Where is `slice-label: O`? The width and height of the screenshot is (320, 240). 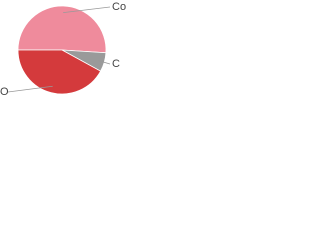
slice-label: O is located at coordinates (4, 92).